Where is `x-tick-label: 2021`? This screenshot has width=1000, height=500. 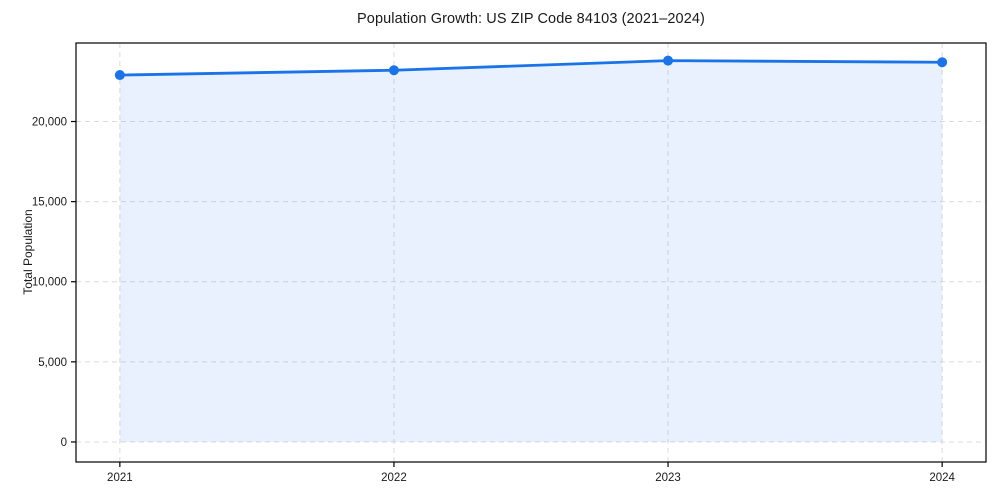
x-tick-label: 2021 is located at coordinates (120, 478).